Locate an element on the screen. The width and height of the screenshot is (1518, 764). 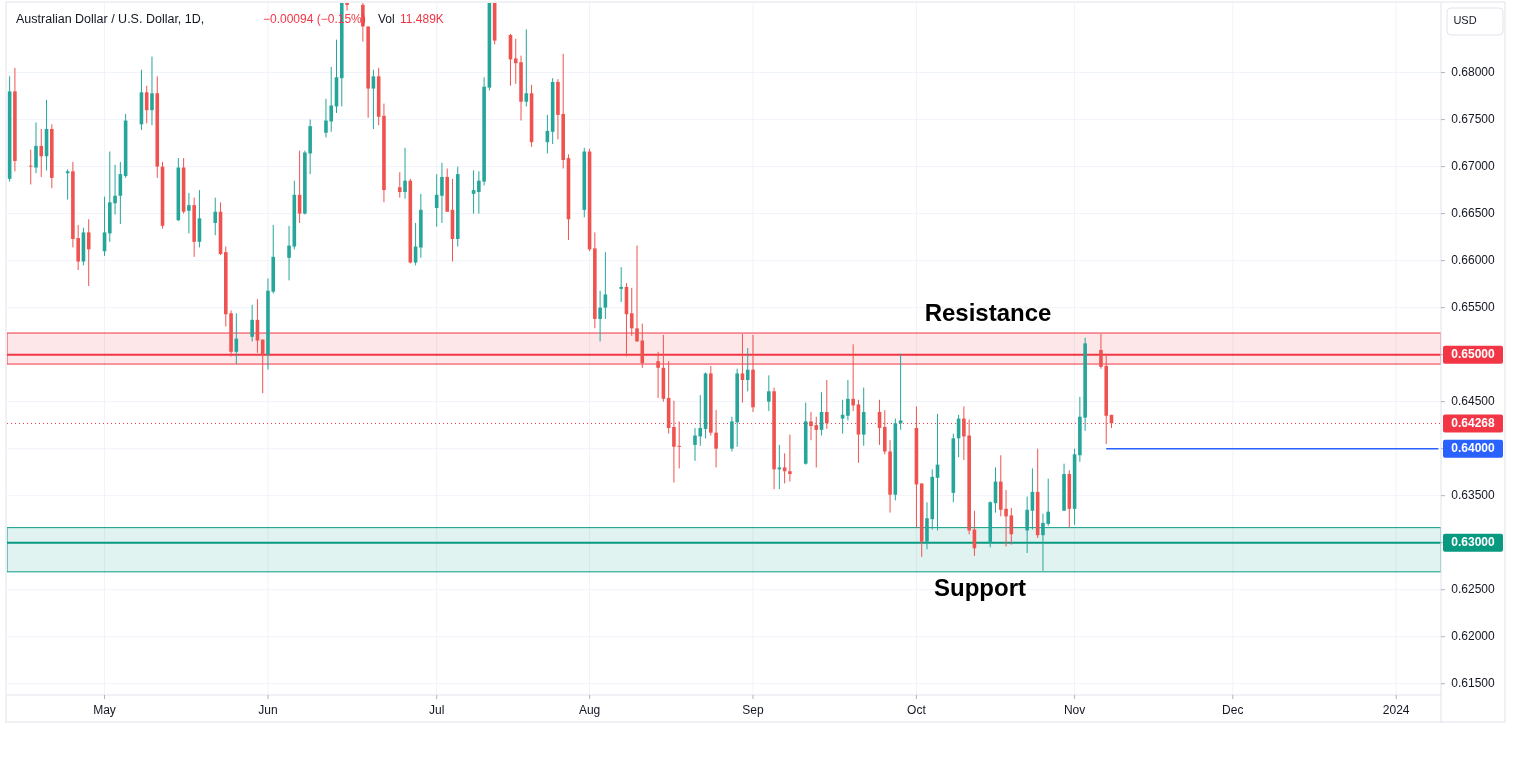
x-tick-label: Sep is located at coordinates (753, 710).